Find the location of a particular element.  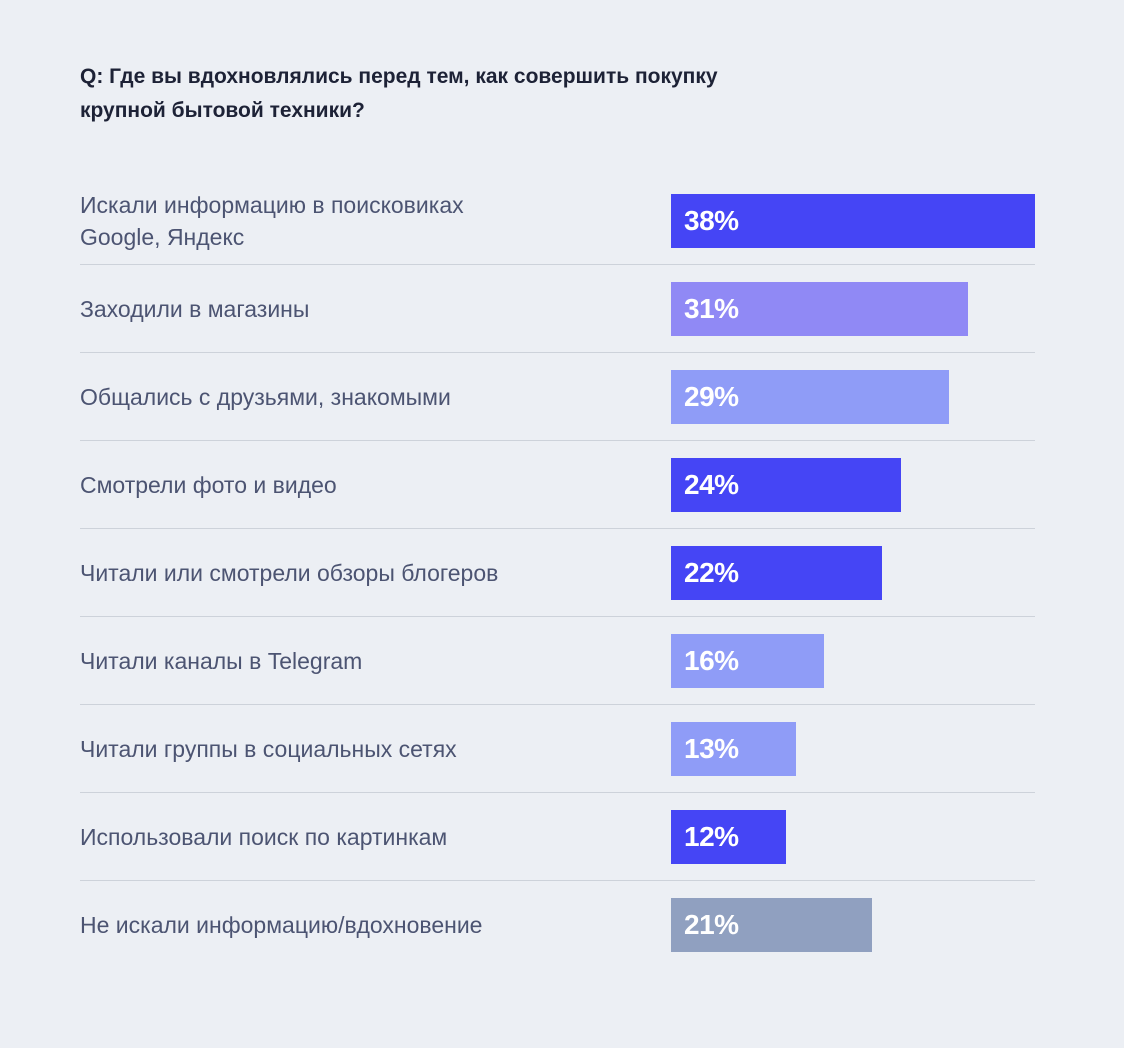

chart-row: Не искали информацию/вдохновение 21% is located at coordinates (557, 925).